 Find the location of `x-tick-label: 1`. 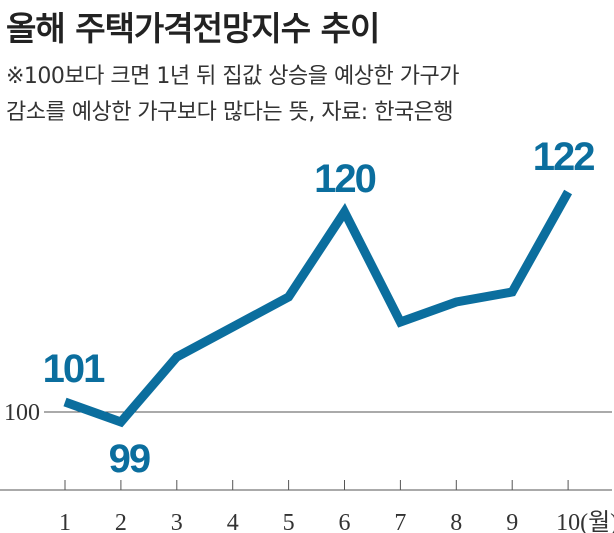

x-tick-label: 1 is located at coordinates (65, 521).